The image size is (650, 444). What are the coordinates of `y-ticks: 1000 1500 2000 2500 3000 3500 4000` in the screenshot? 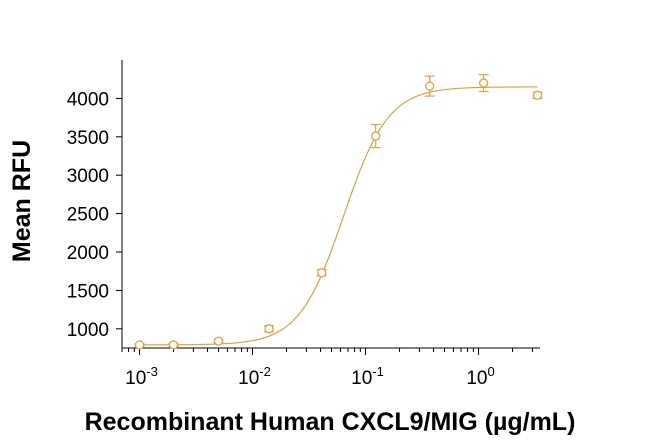 It's located at (94, 215).